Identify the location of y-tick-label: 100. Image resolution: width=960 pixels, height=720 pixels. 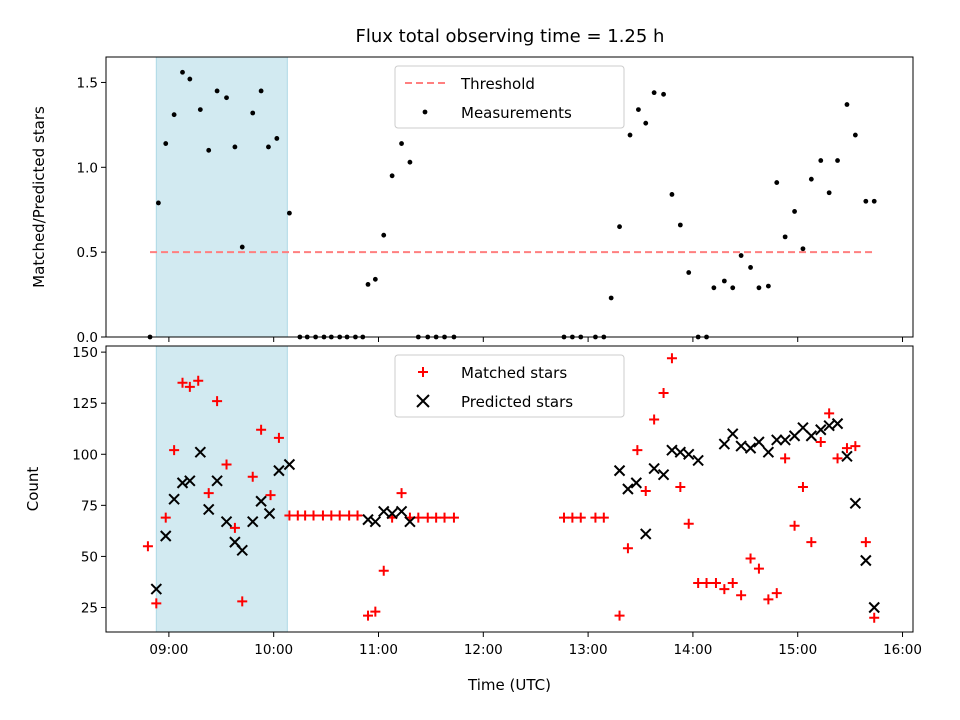
(85, 455).